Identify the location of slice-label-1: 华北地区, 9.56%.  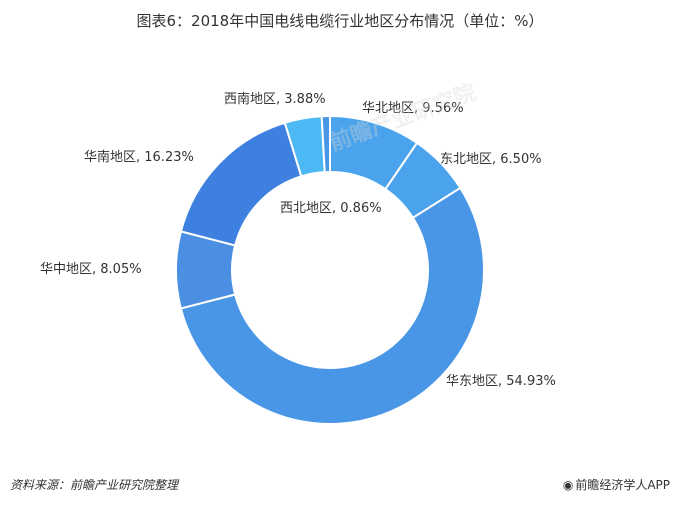
(413, 108).